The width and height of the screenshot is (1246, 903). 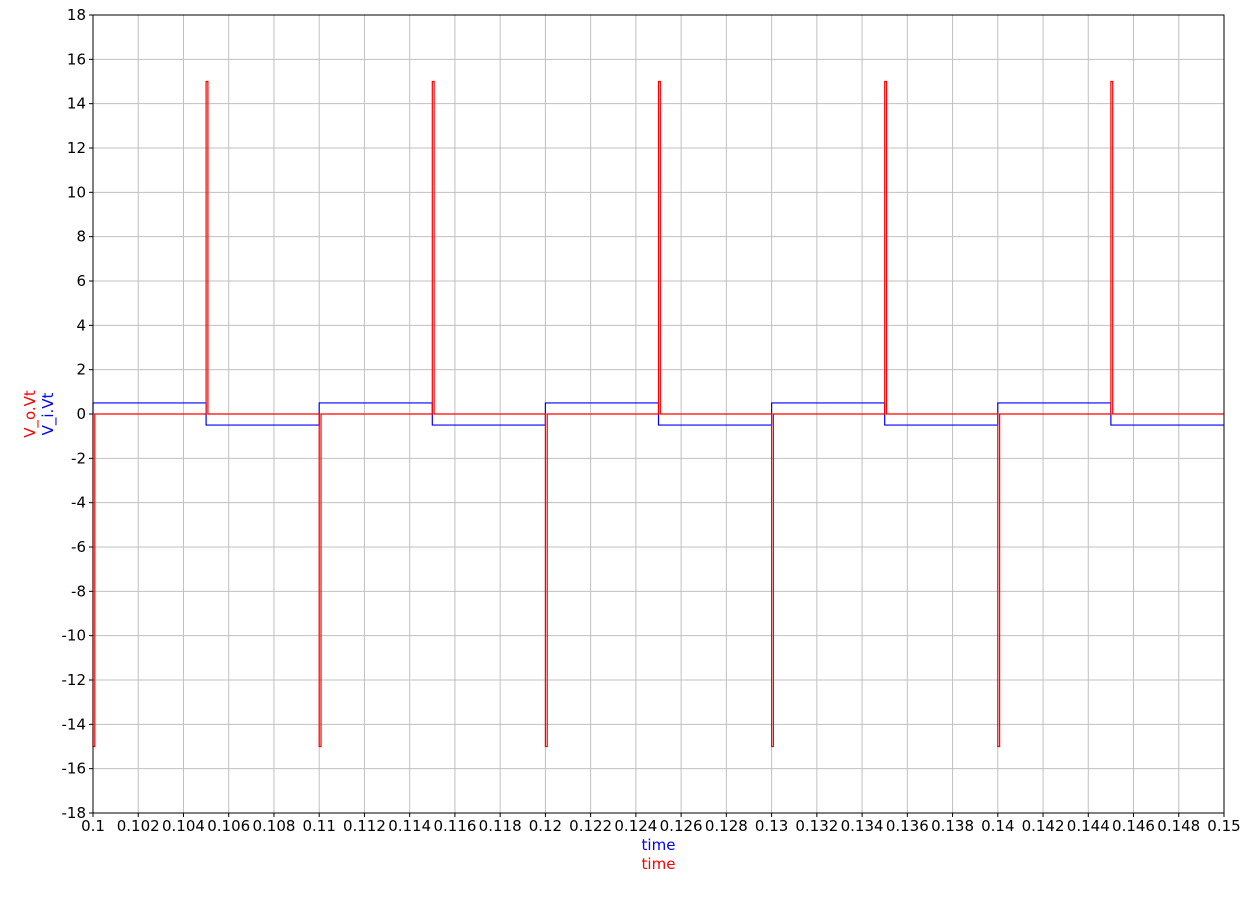 What do you see at coordinates (228, 826) in the screenshot?
I see `x-tick-label: 0.106` at bounding box center [228, 826].